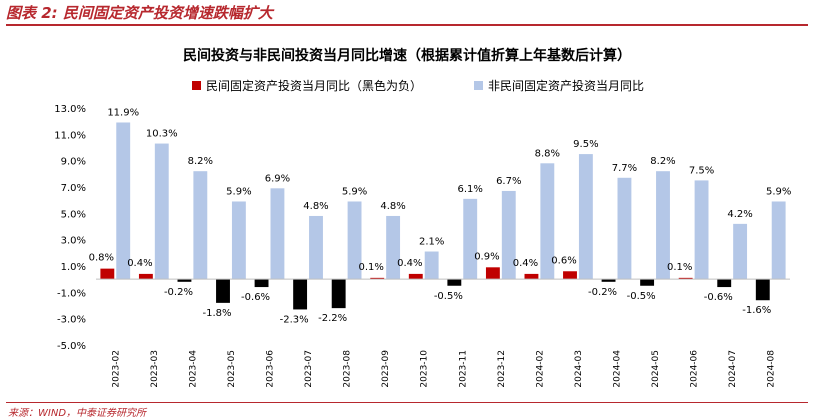 The height and width of the screenshot is (419, 814). What do you see at coordinates (470, 189) in the screenshot?
I see `data-label-nonprivate: 6.1%` at bounding box center [470, 189].